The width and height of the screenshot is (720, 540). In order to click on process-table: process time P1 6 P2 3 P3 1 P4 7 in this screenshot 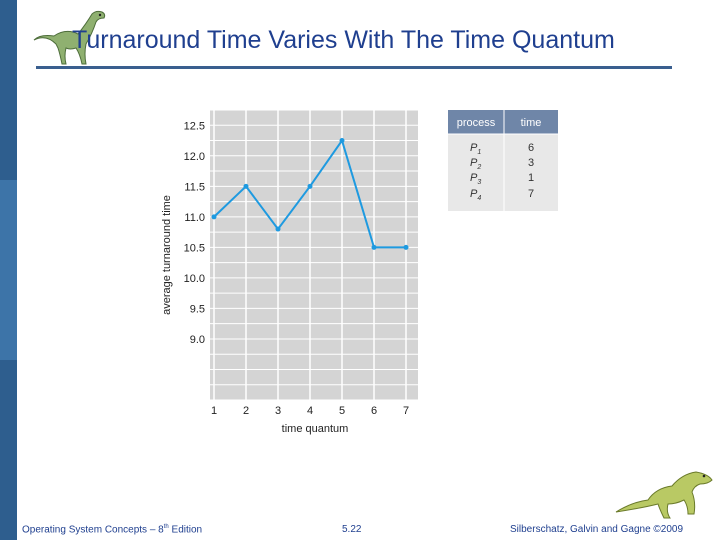, I will do `click(503, 160)`.